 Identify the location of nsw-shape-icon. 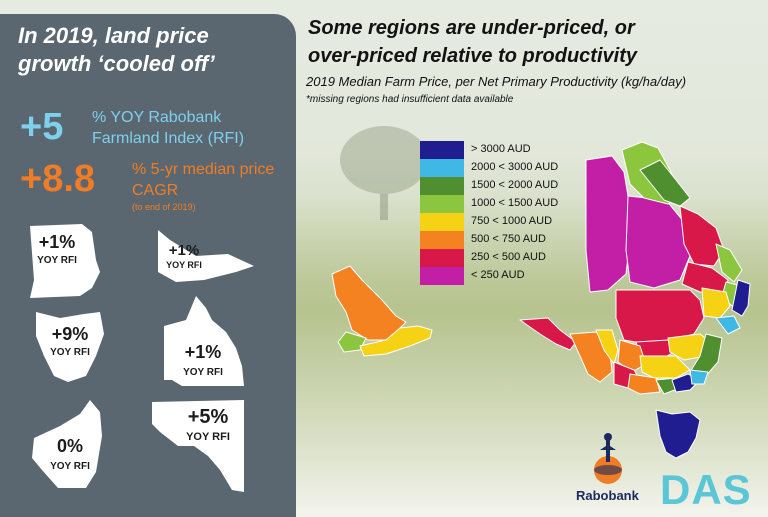
(65, 261).